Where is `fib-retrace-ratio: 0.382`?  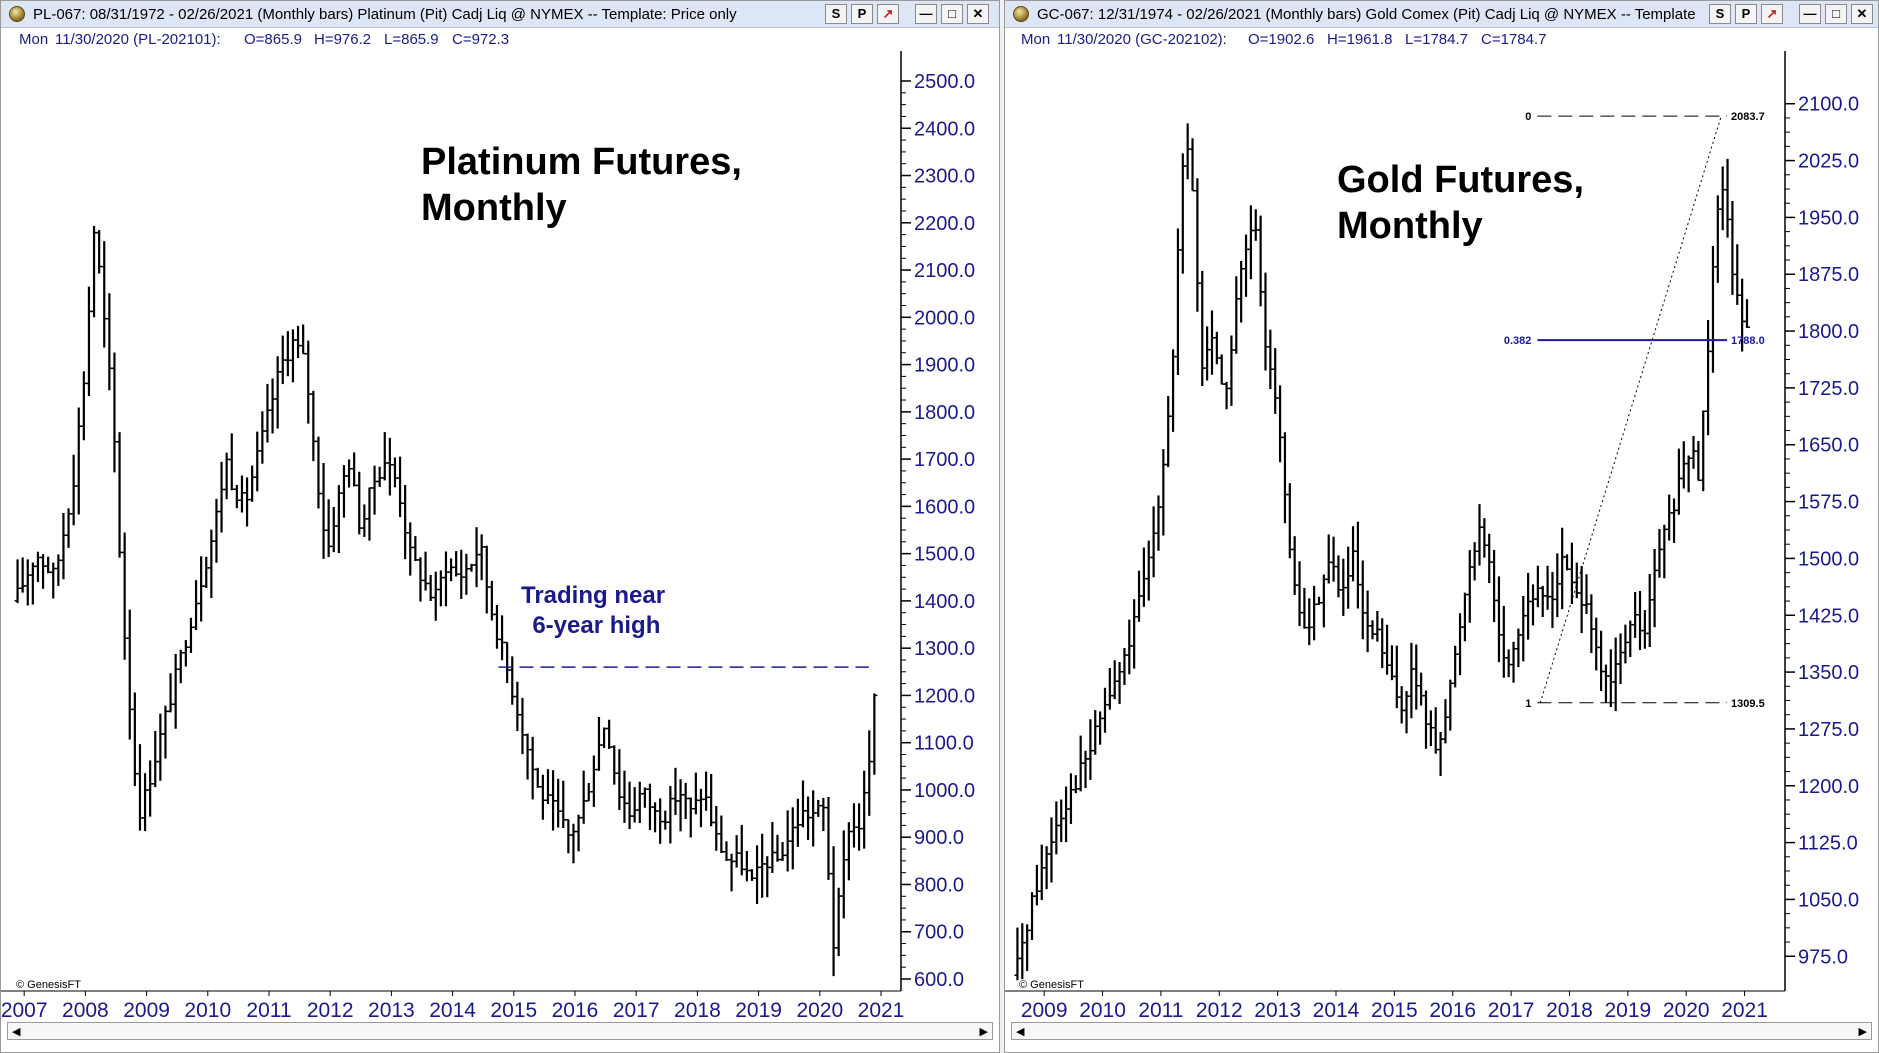
fib-retrace-ratio: 0.382 is located at coordinates (1518, 341).